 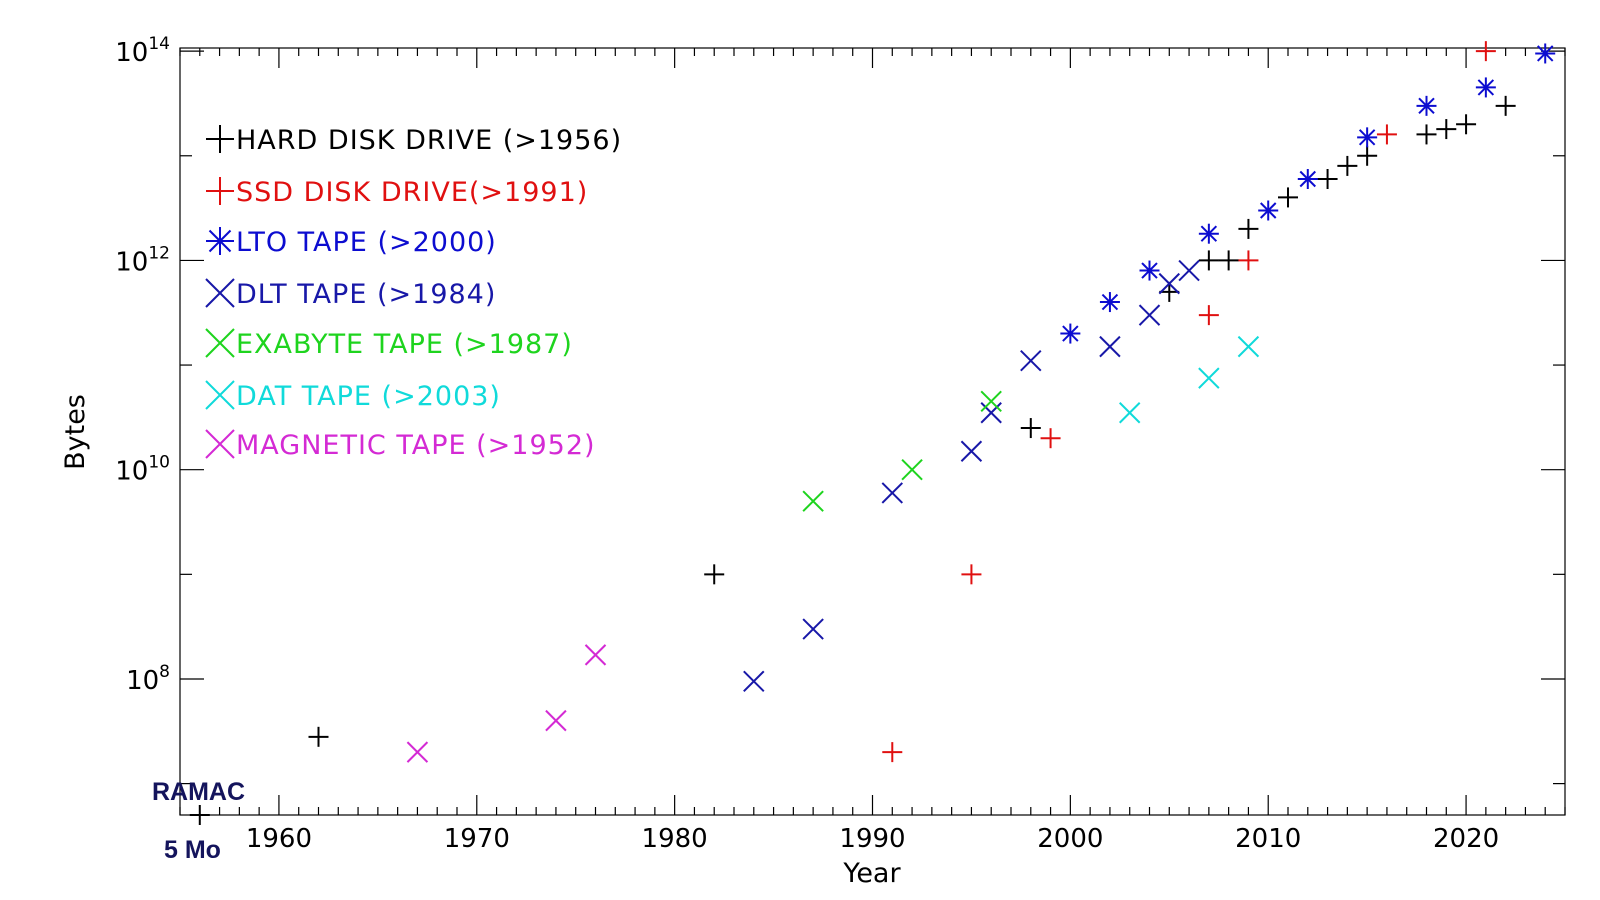 I want to click on legend-label: DLT TAPE (>1984), so click(x=366, y=294).